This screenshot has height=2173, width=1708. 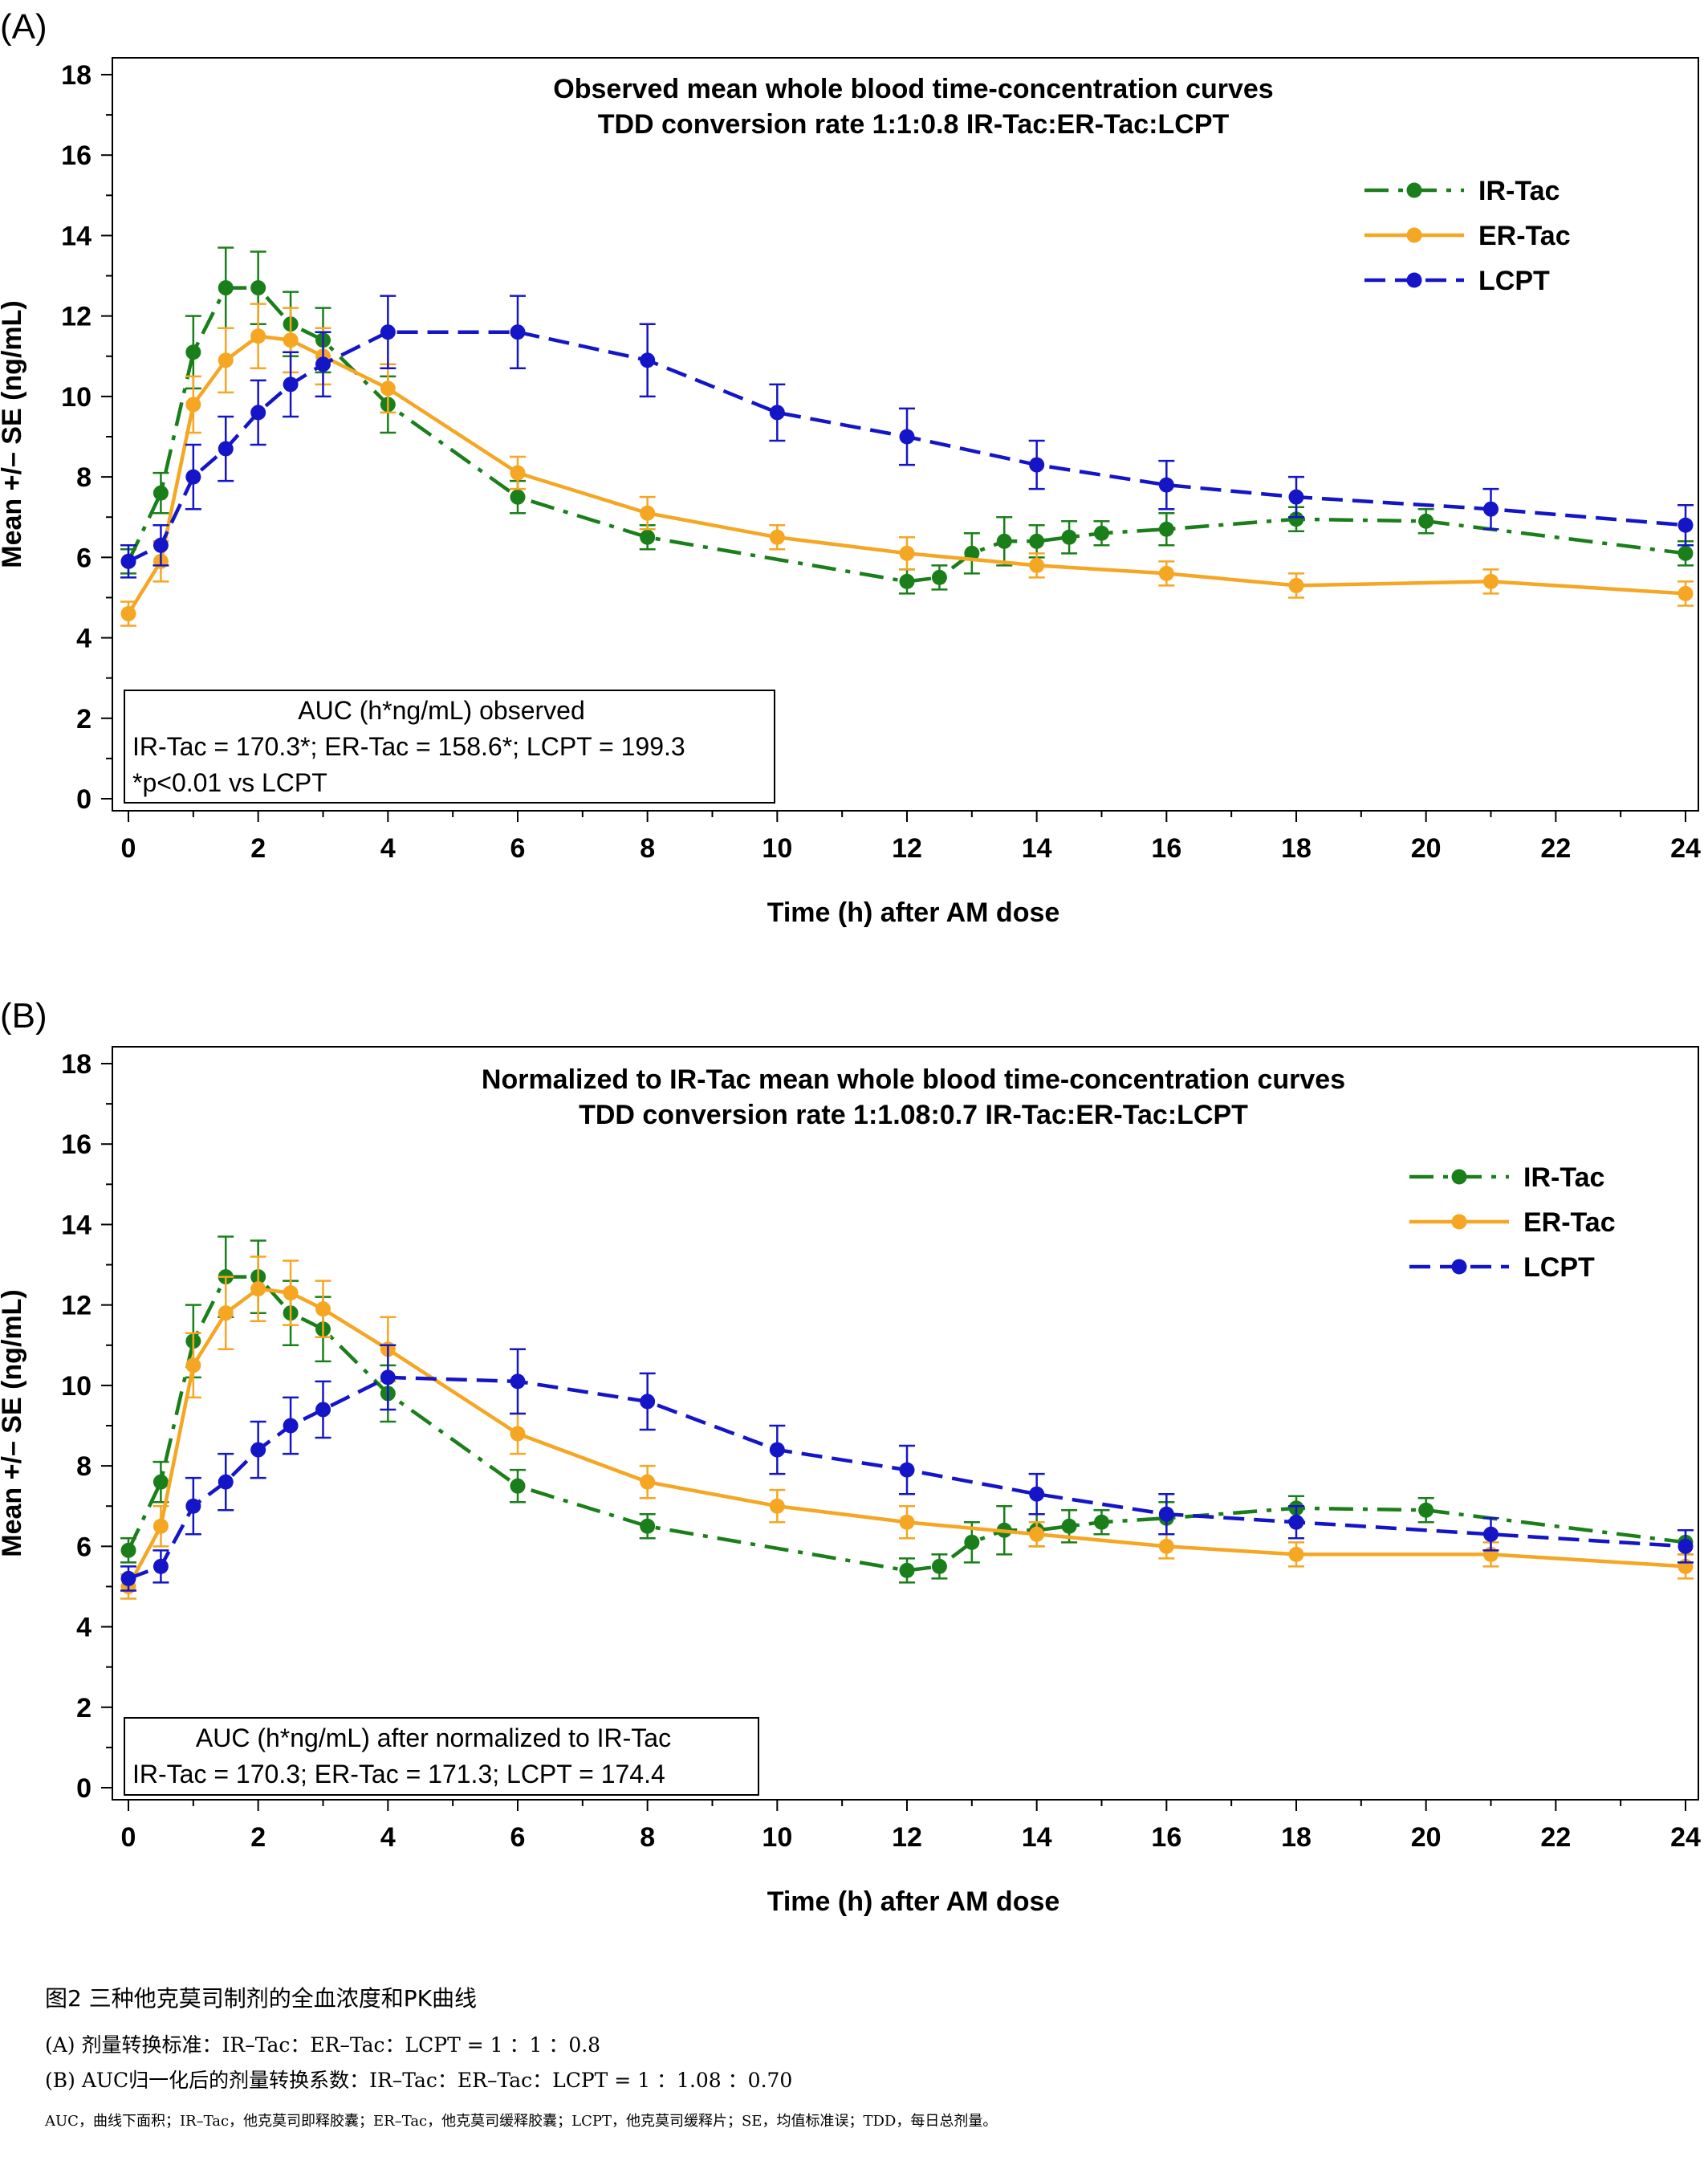 I want to click on panel-label: (A), so click(x=24, y=27).